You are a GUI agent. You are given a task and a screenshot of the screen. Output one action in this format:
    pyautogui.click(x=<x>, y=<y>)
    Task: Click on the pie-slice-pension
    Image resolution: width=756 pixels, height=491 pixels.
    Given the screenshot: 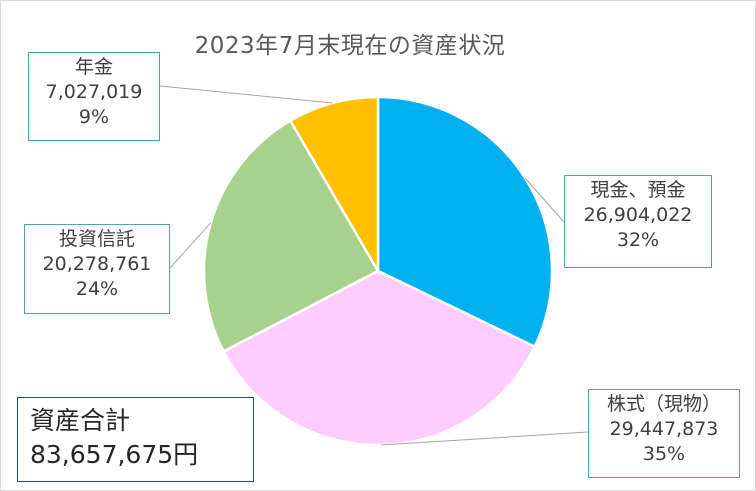 What is the action you would take?
    pyautogui.click(x=334, y=185)
    